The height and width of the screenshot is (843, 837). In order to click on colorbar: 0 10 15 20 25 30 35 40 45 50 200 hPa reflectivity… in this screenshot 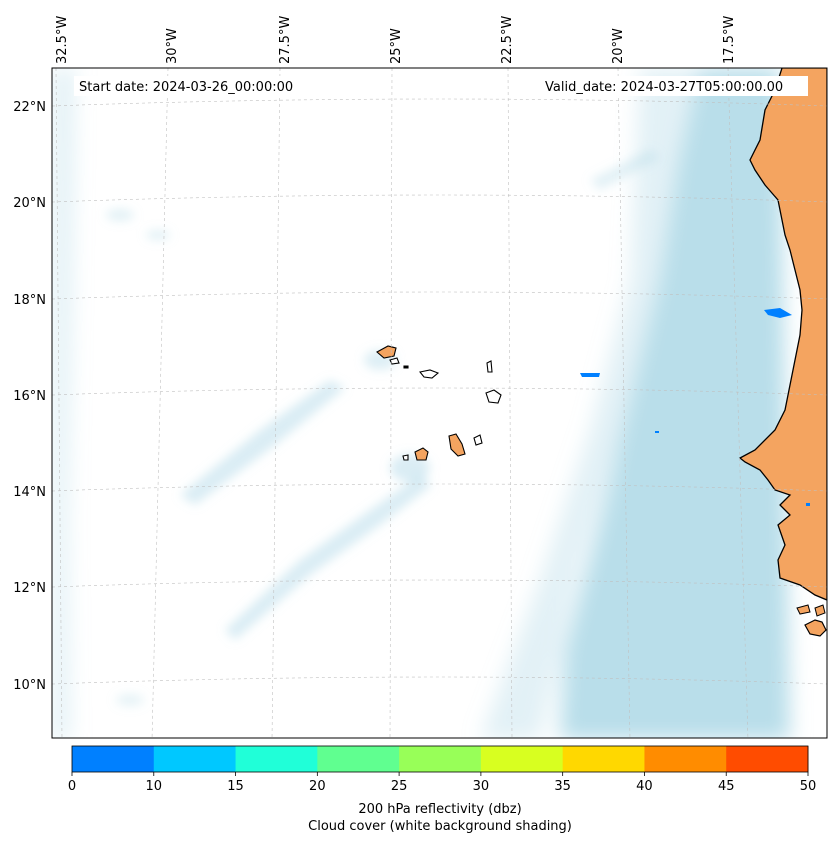, I will do `click(442, 789)`.